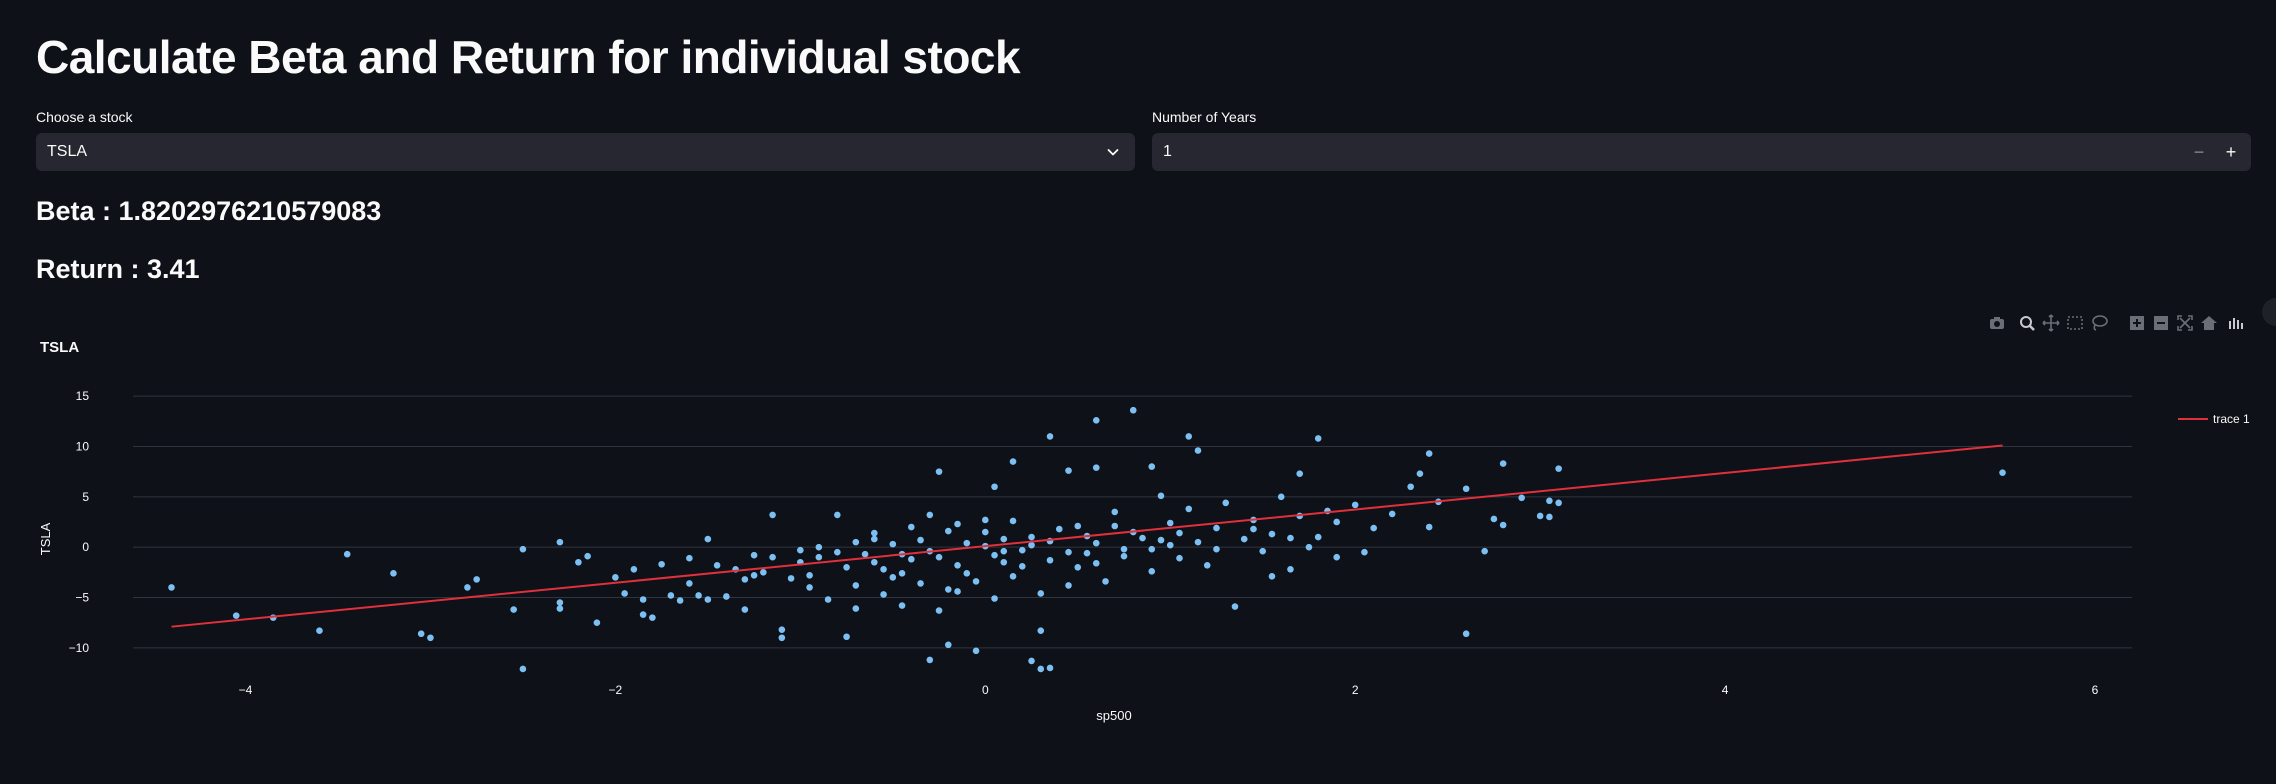 This screenshot has height=784, width=2276. Describe the element at coordinates (585, 152) in the screenshot. I see `stock-select: TSLA` at that location.